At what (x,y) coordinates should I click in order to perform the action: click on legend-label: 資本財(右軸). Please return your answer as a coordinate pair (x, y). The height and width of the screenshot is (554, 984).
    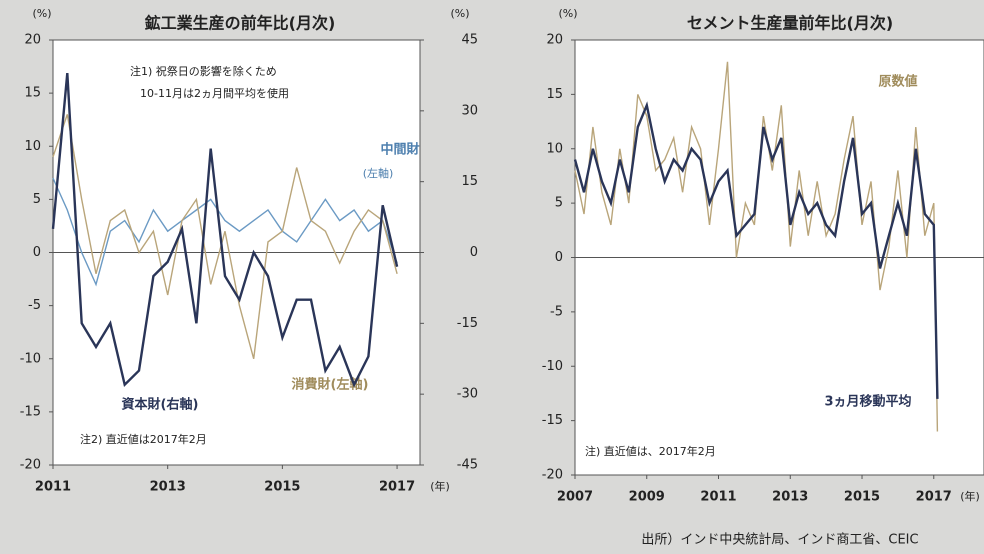
    Looking at the image, I should click on (160, 405).